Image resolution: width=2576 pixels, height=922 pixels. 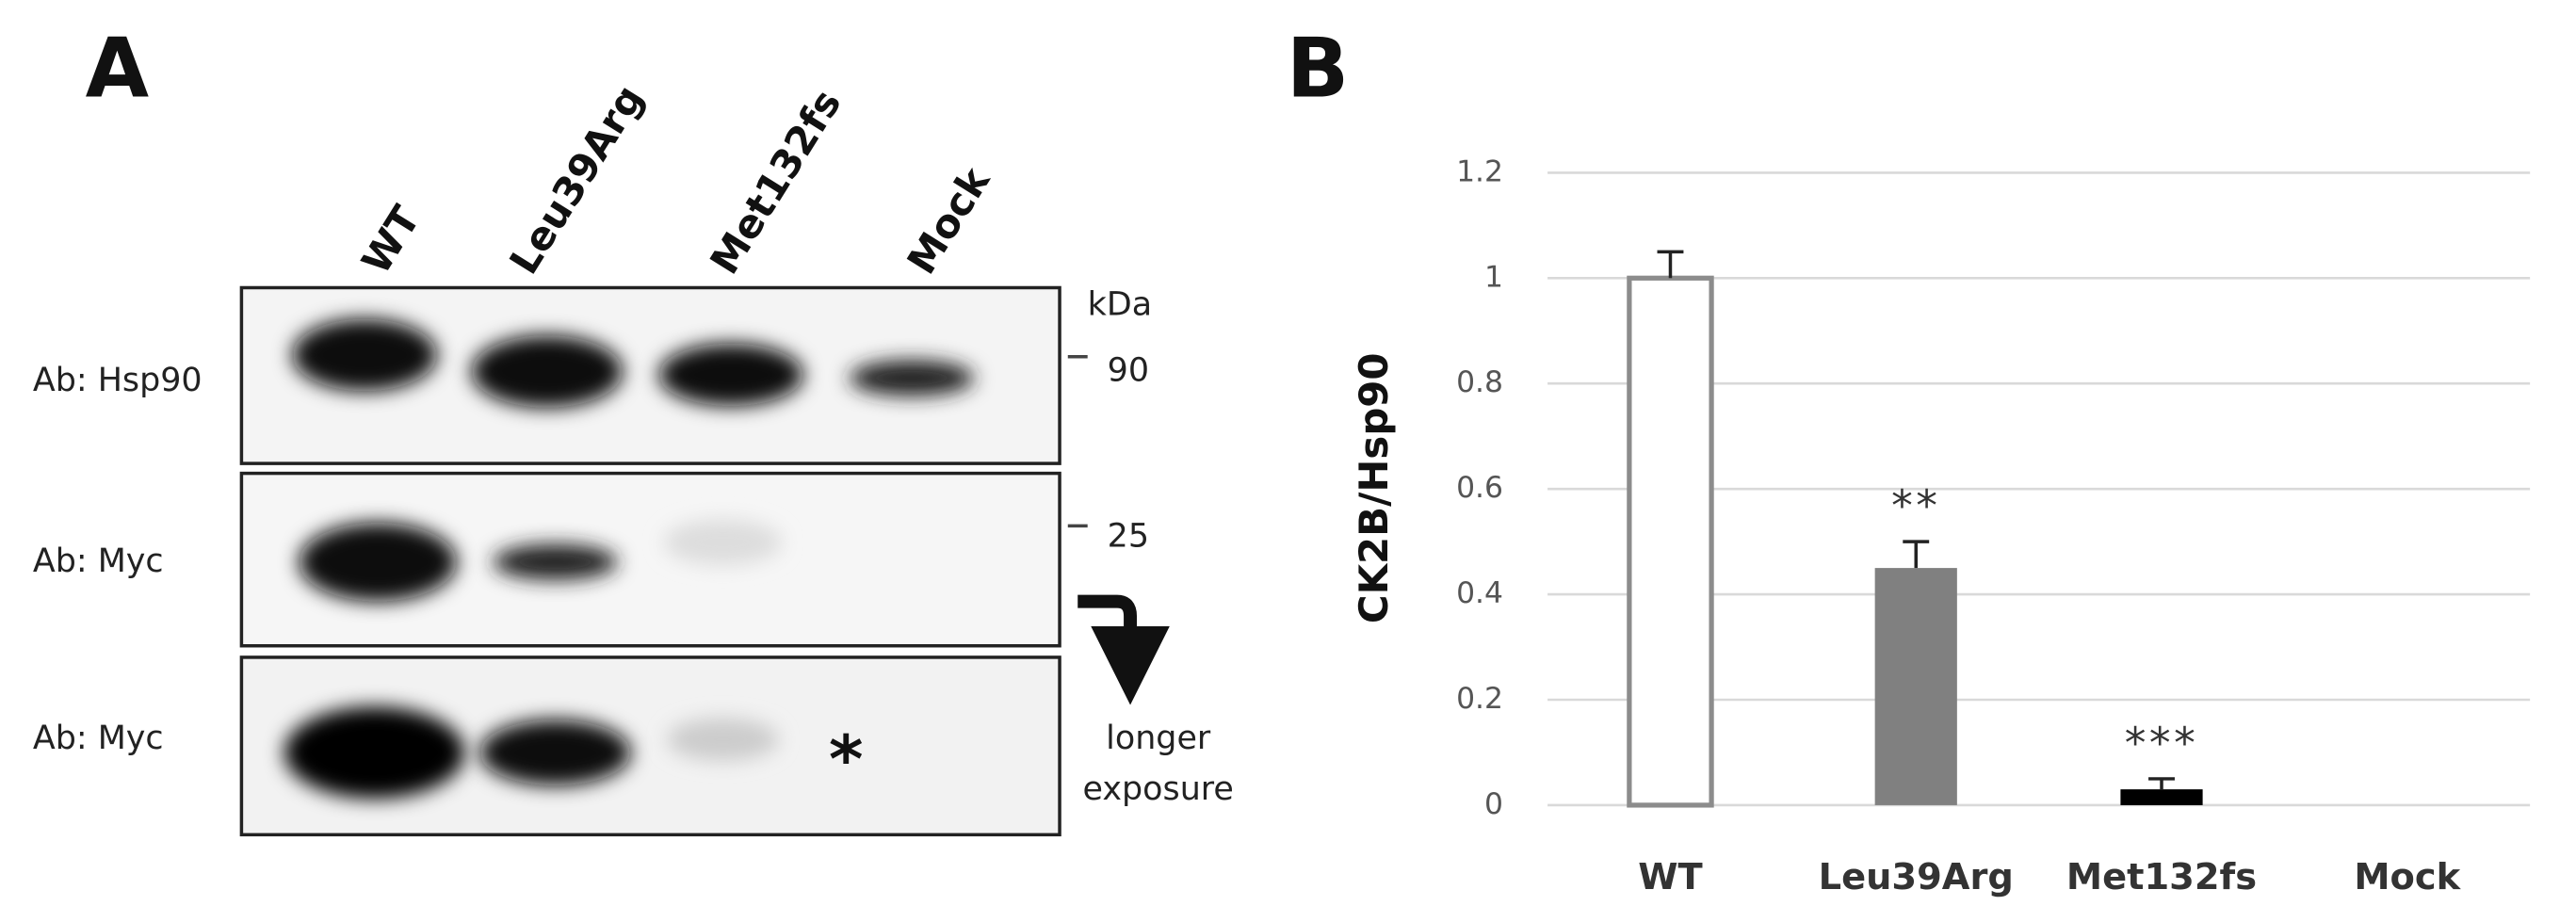 I want to click on x-tick-label: Mock, so click(x=2407, y=877).